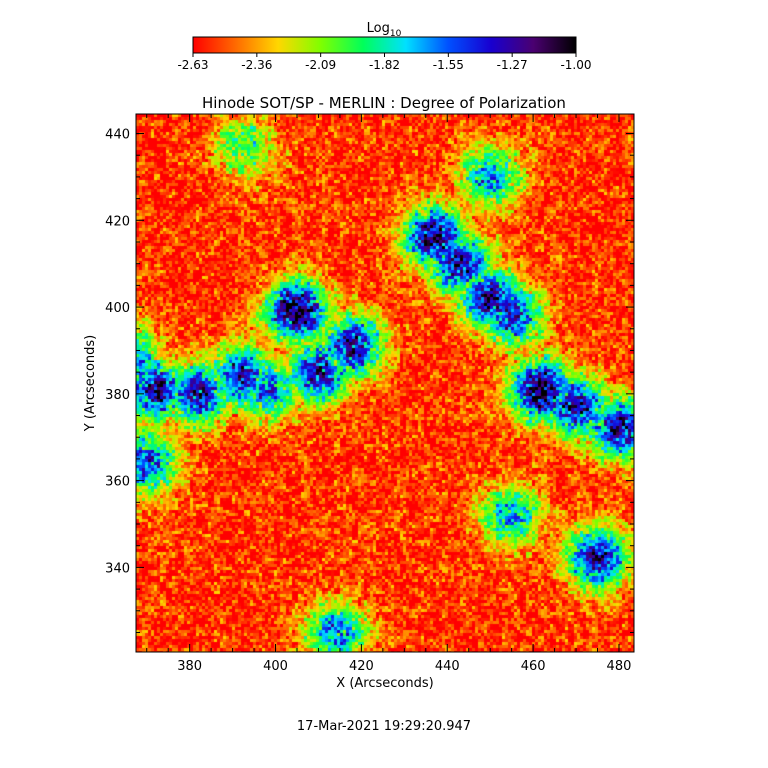 The image size is (768, 768). I want to click on colorbar-tick-label: -1.27, so click(512, 65).